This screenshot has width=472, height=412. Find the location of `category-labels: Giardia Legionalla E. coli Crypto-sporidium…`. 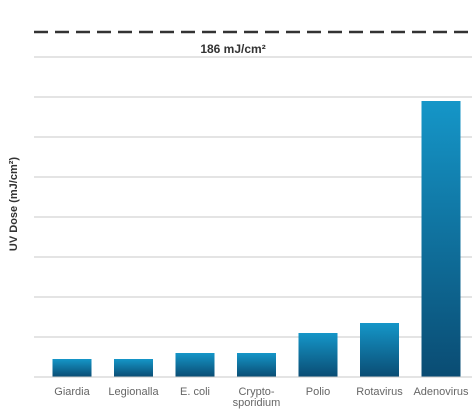

category-labels: Giardia Legionalla E. coli Crypto-sporidium… is located at coordinates (261, 397).